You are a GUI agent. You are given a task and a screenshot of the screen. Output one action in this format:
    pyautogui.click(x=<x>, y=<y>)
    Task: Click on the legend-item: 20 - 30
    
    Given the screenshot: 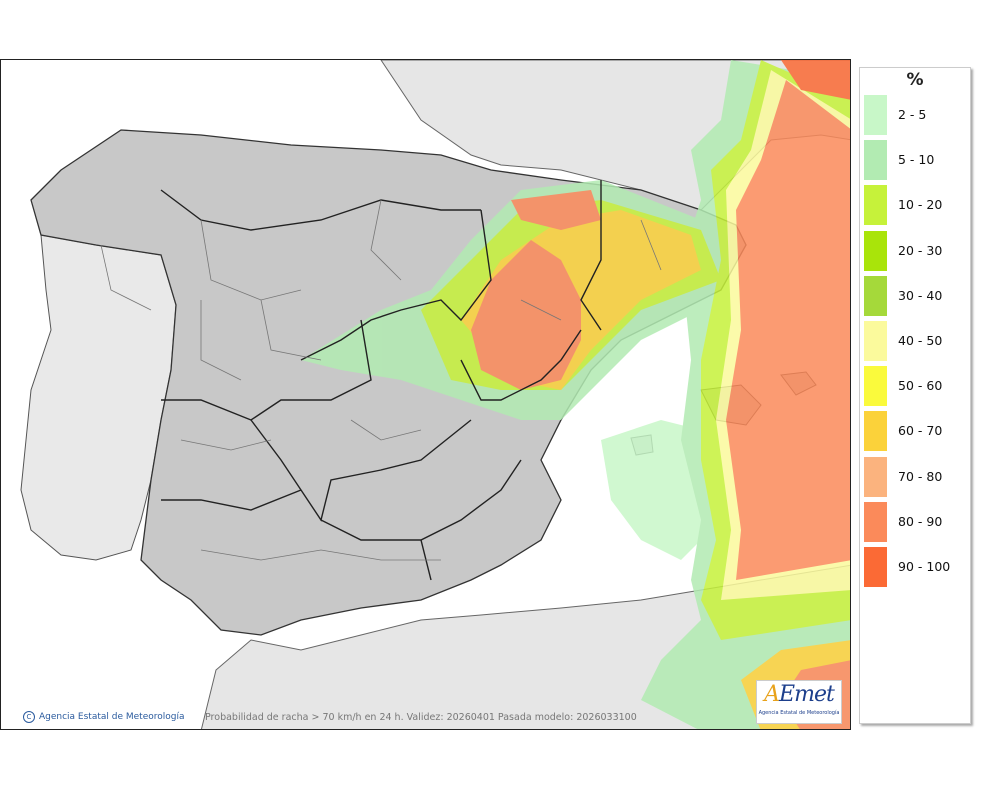 What is the action you would take?
    pyautogui.click(x=914, y=250)
    